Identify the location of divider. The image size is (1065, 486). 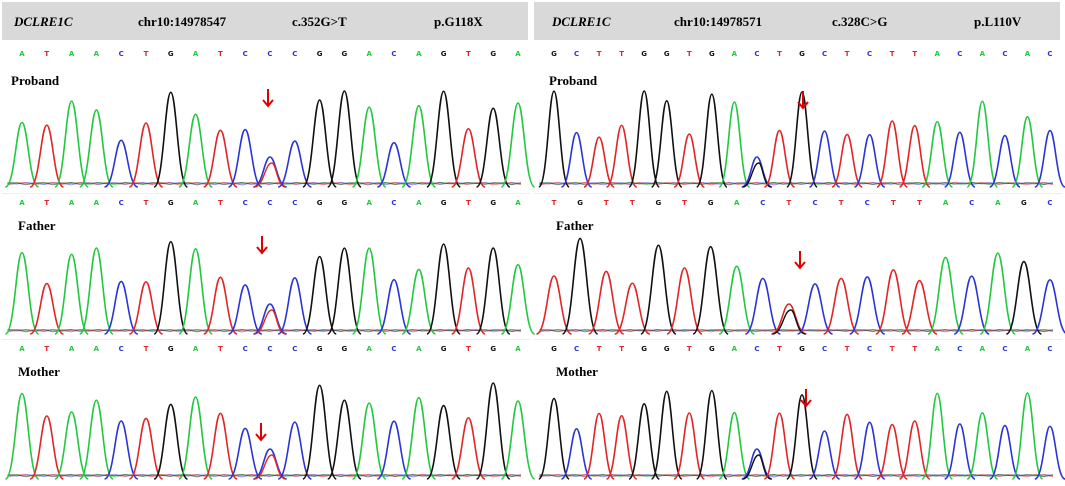
(266, 193).